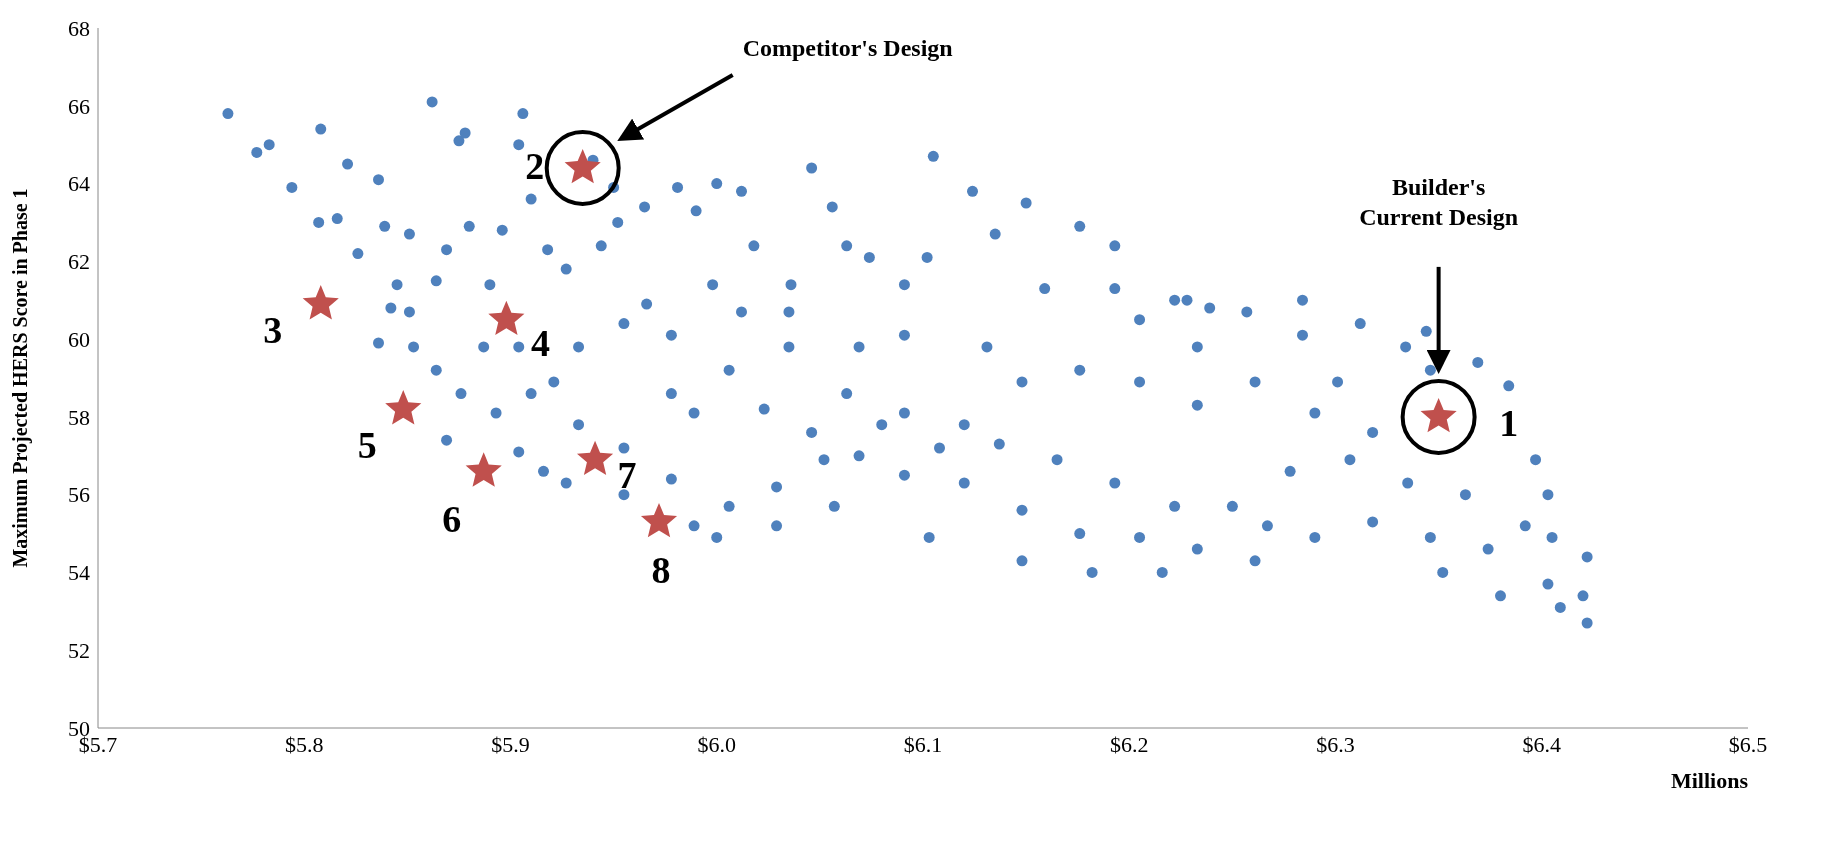 The width and height of the screenshot is (1843, 848). I want to click on y-tick-label: 58, so click(79, 417).